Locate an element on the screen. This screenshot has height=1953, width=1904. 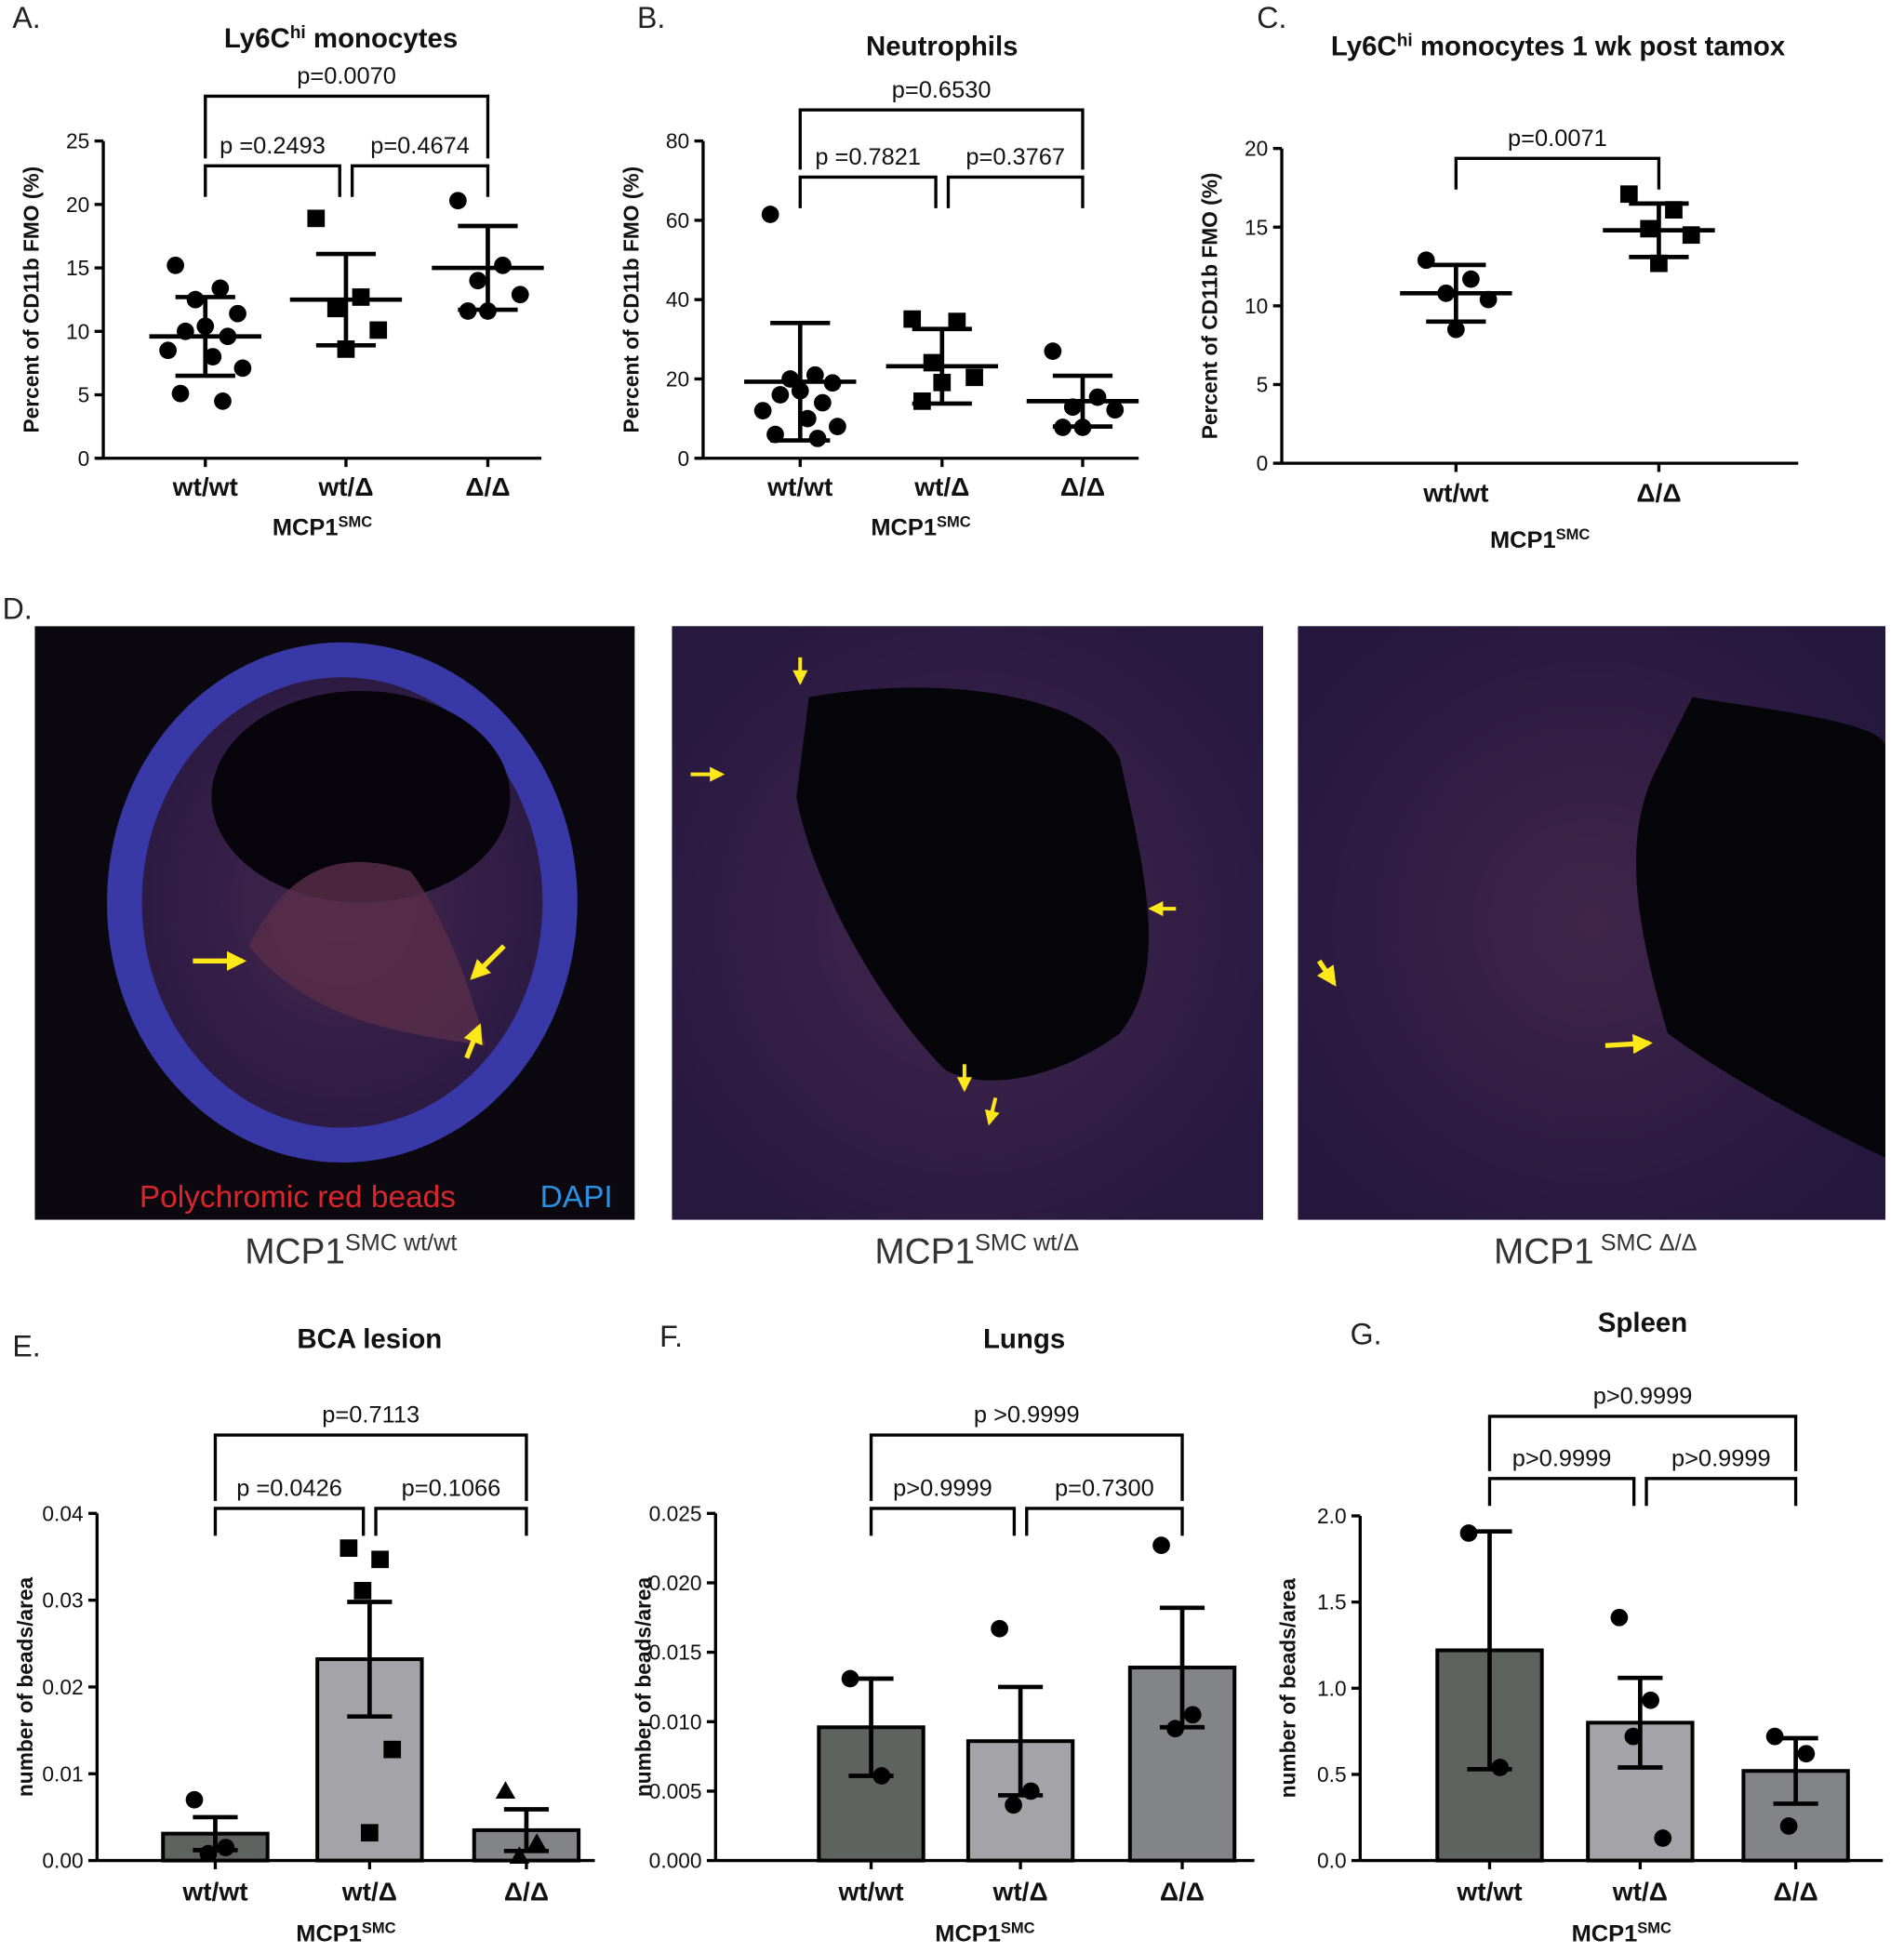
y-tick-label: 0 is located at coordinates (684, 458).